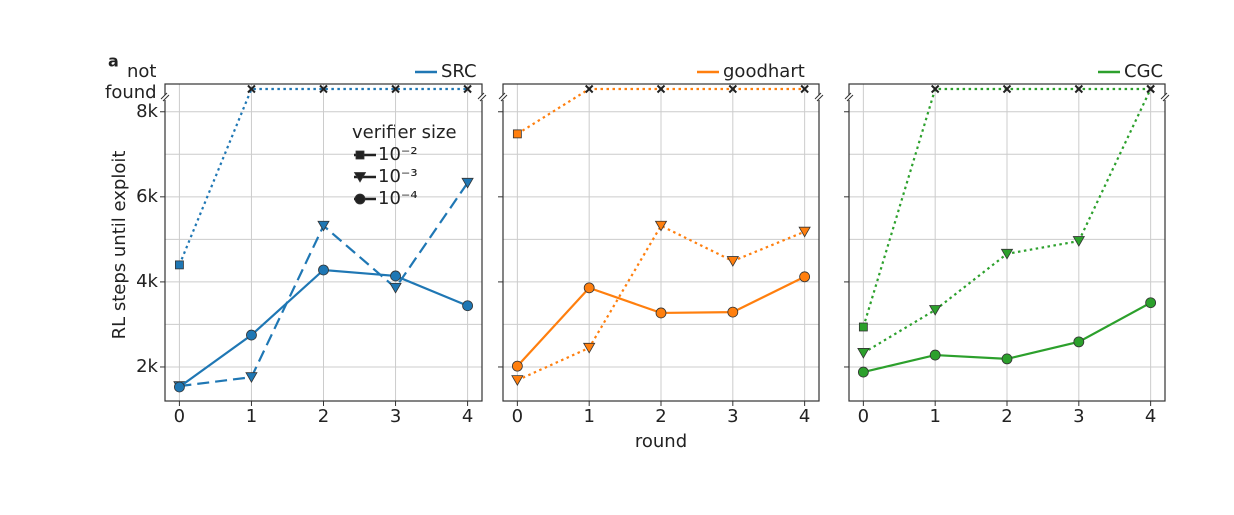 Image resolution: width=1234 pixels, height=515 pixels. Describe the element at coordinates (459, 71) in the screenshot. I see `legend-label: SRC` at that location.